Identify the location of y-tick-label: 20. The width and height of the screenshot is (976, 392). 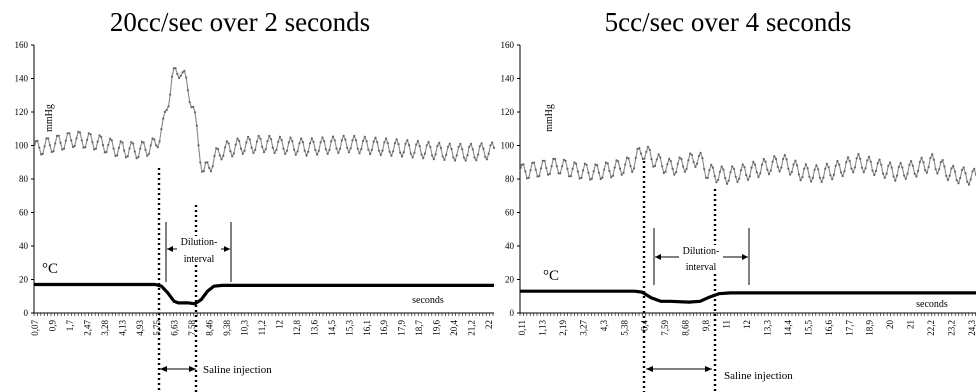
(24, 280).